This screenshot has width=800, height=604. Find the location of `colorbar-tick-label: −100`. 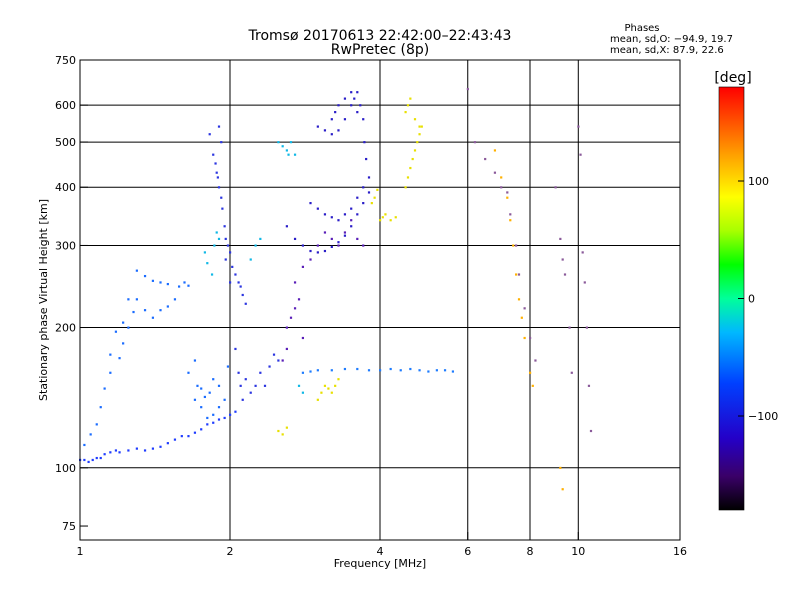

colorbar-tick-label: −100 is located at coordinates (763, 416).